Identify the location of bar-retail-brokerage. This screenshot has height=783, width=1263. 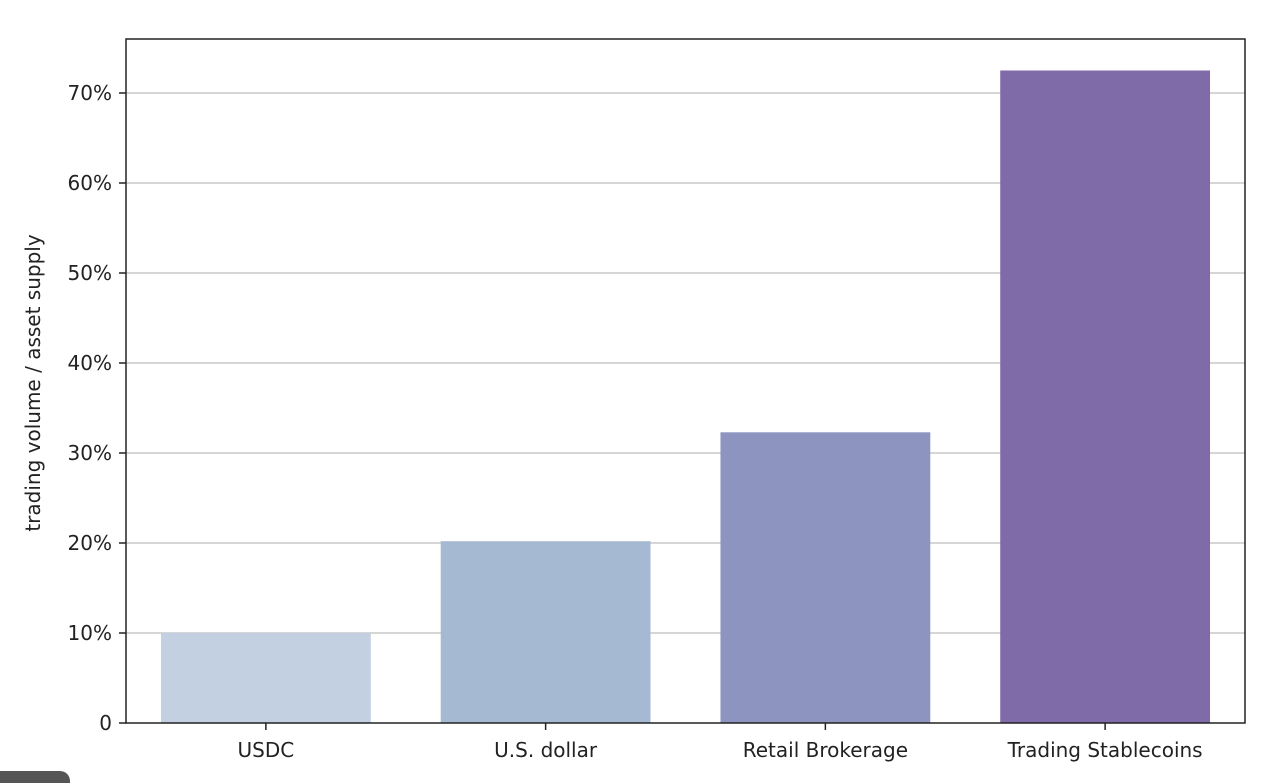
(825, 577).